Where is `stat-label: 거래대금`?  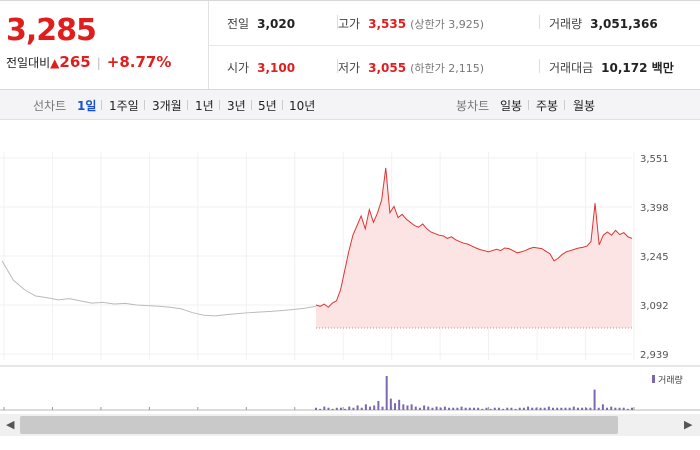
stat-label: 거래대금 is located at coordinates (571, 68).